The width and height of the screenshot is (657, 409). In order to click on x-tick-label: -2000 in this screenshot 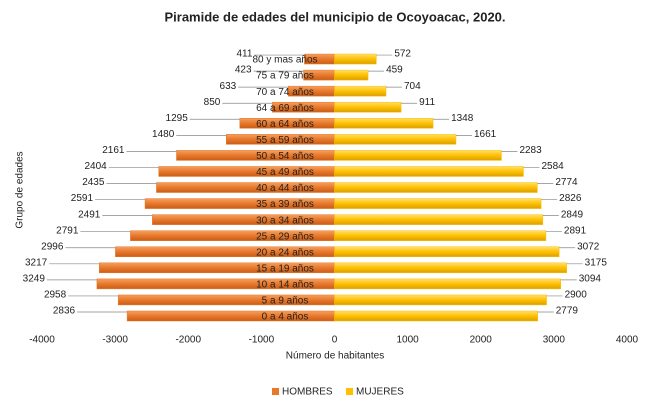, I will do `click(188, 340)`.